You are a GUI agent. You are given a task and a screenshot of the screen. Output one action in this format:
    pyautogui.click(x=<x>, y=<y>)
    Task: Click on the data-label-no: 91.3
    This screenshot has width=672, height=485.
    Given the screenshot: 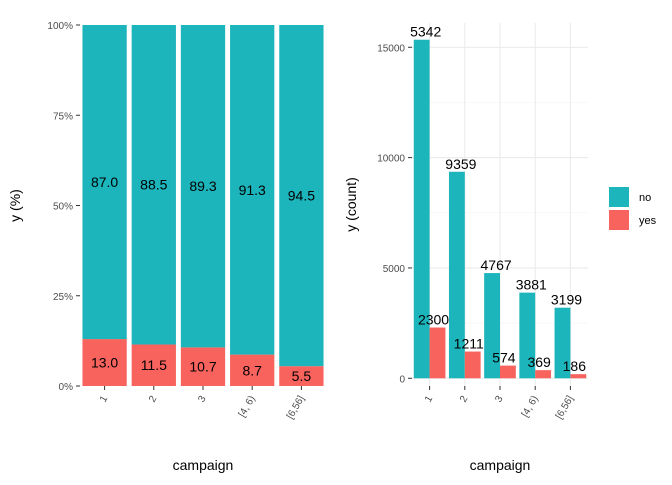 What is the action you would take?
    pyautogui.click(x=252, y=190)
    